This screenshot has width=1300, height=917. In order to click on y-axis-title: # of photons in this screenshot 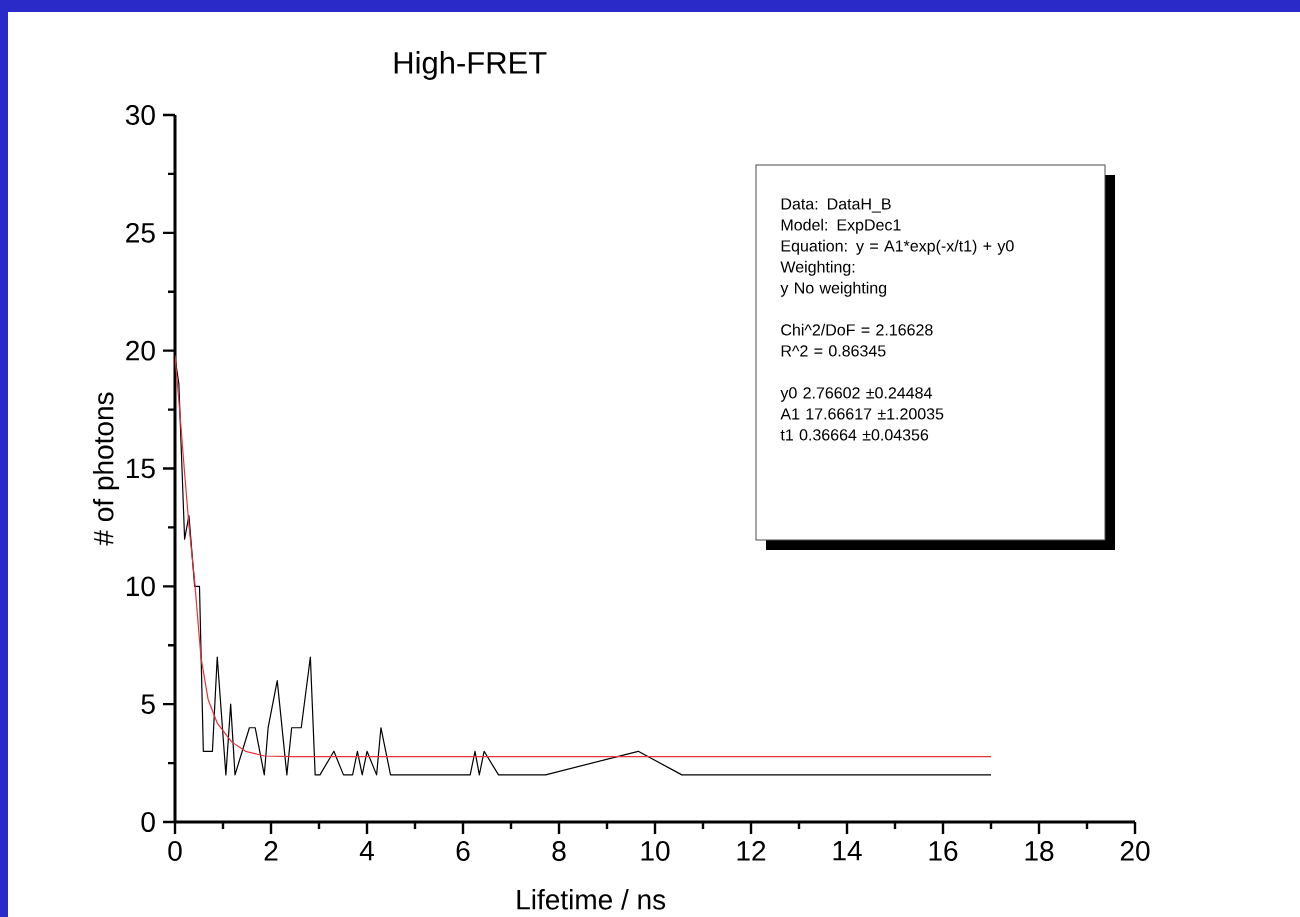, I will do `click(106, 469)`.